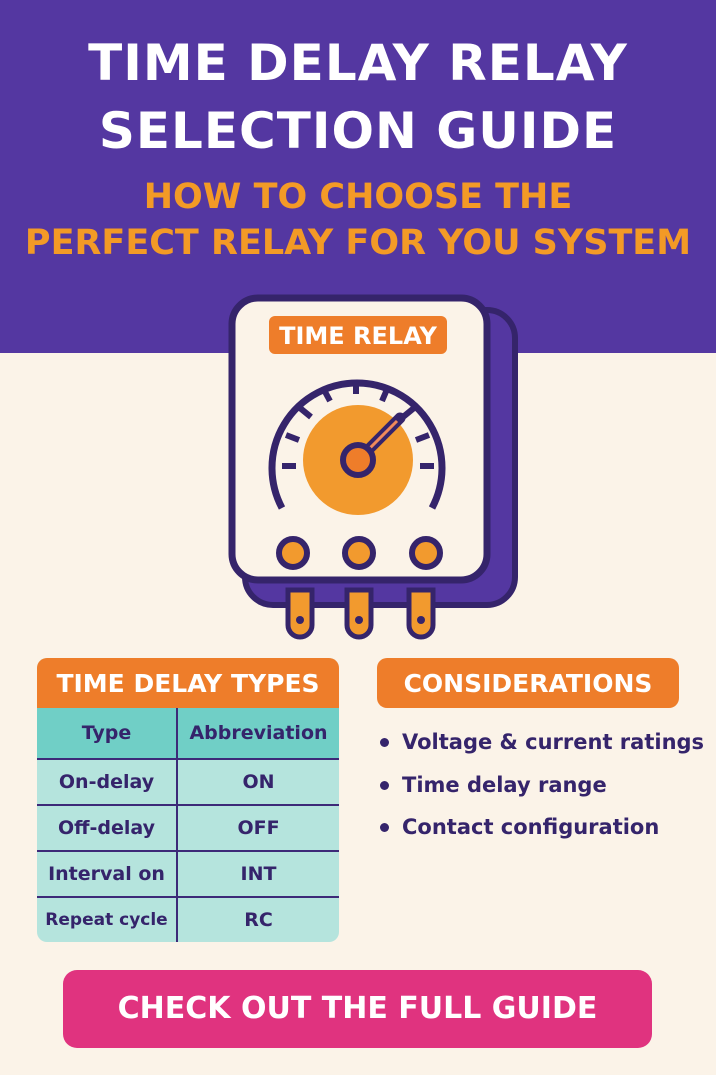  I want to click on consideration-item: Voltage & current ratings, so click(542, 742).